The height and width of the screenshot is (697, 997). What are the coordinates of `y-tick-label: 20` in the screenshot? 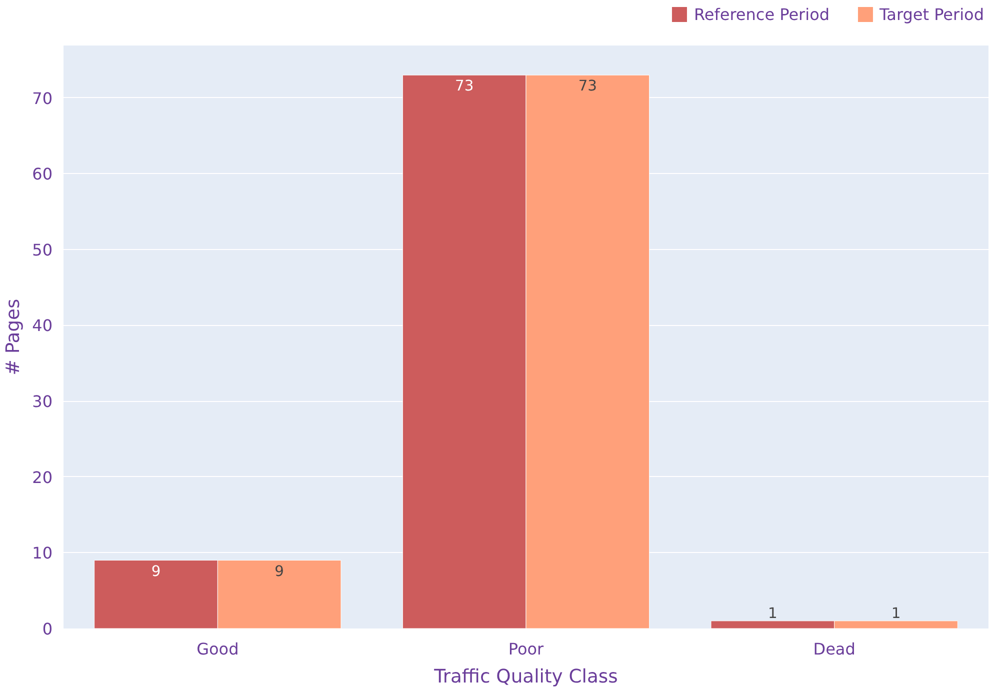 It's located at (42, 477).